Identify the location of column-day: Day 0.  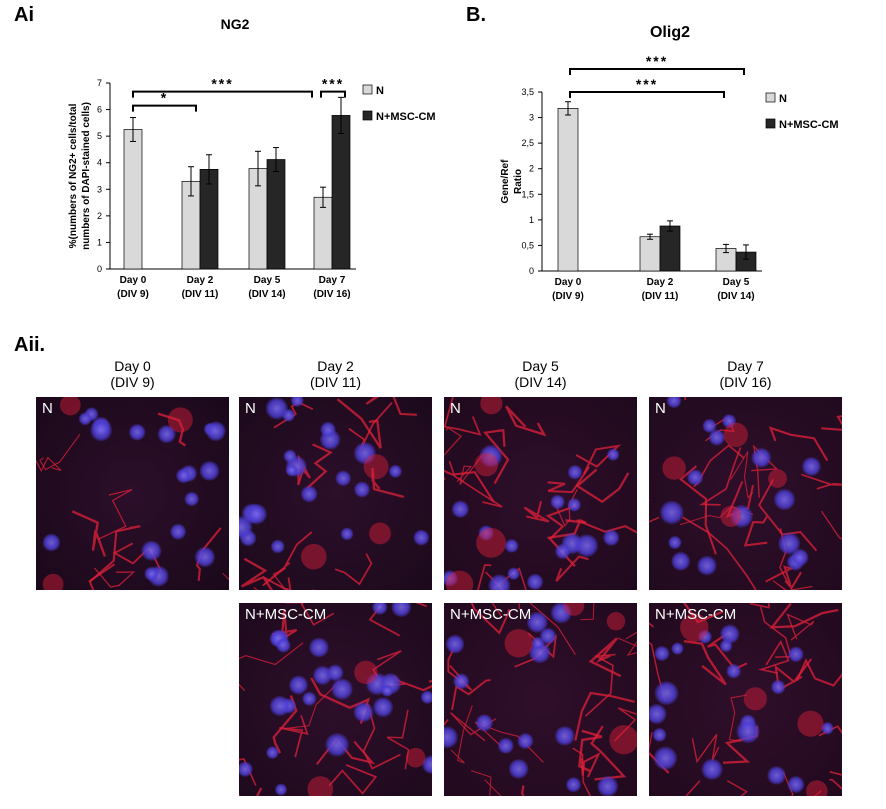
(132, 366).